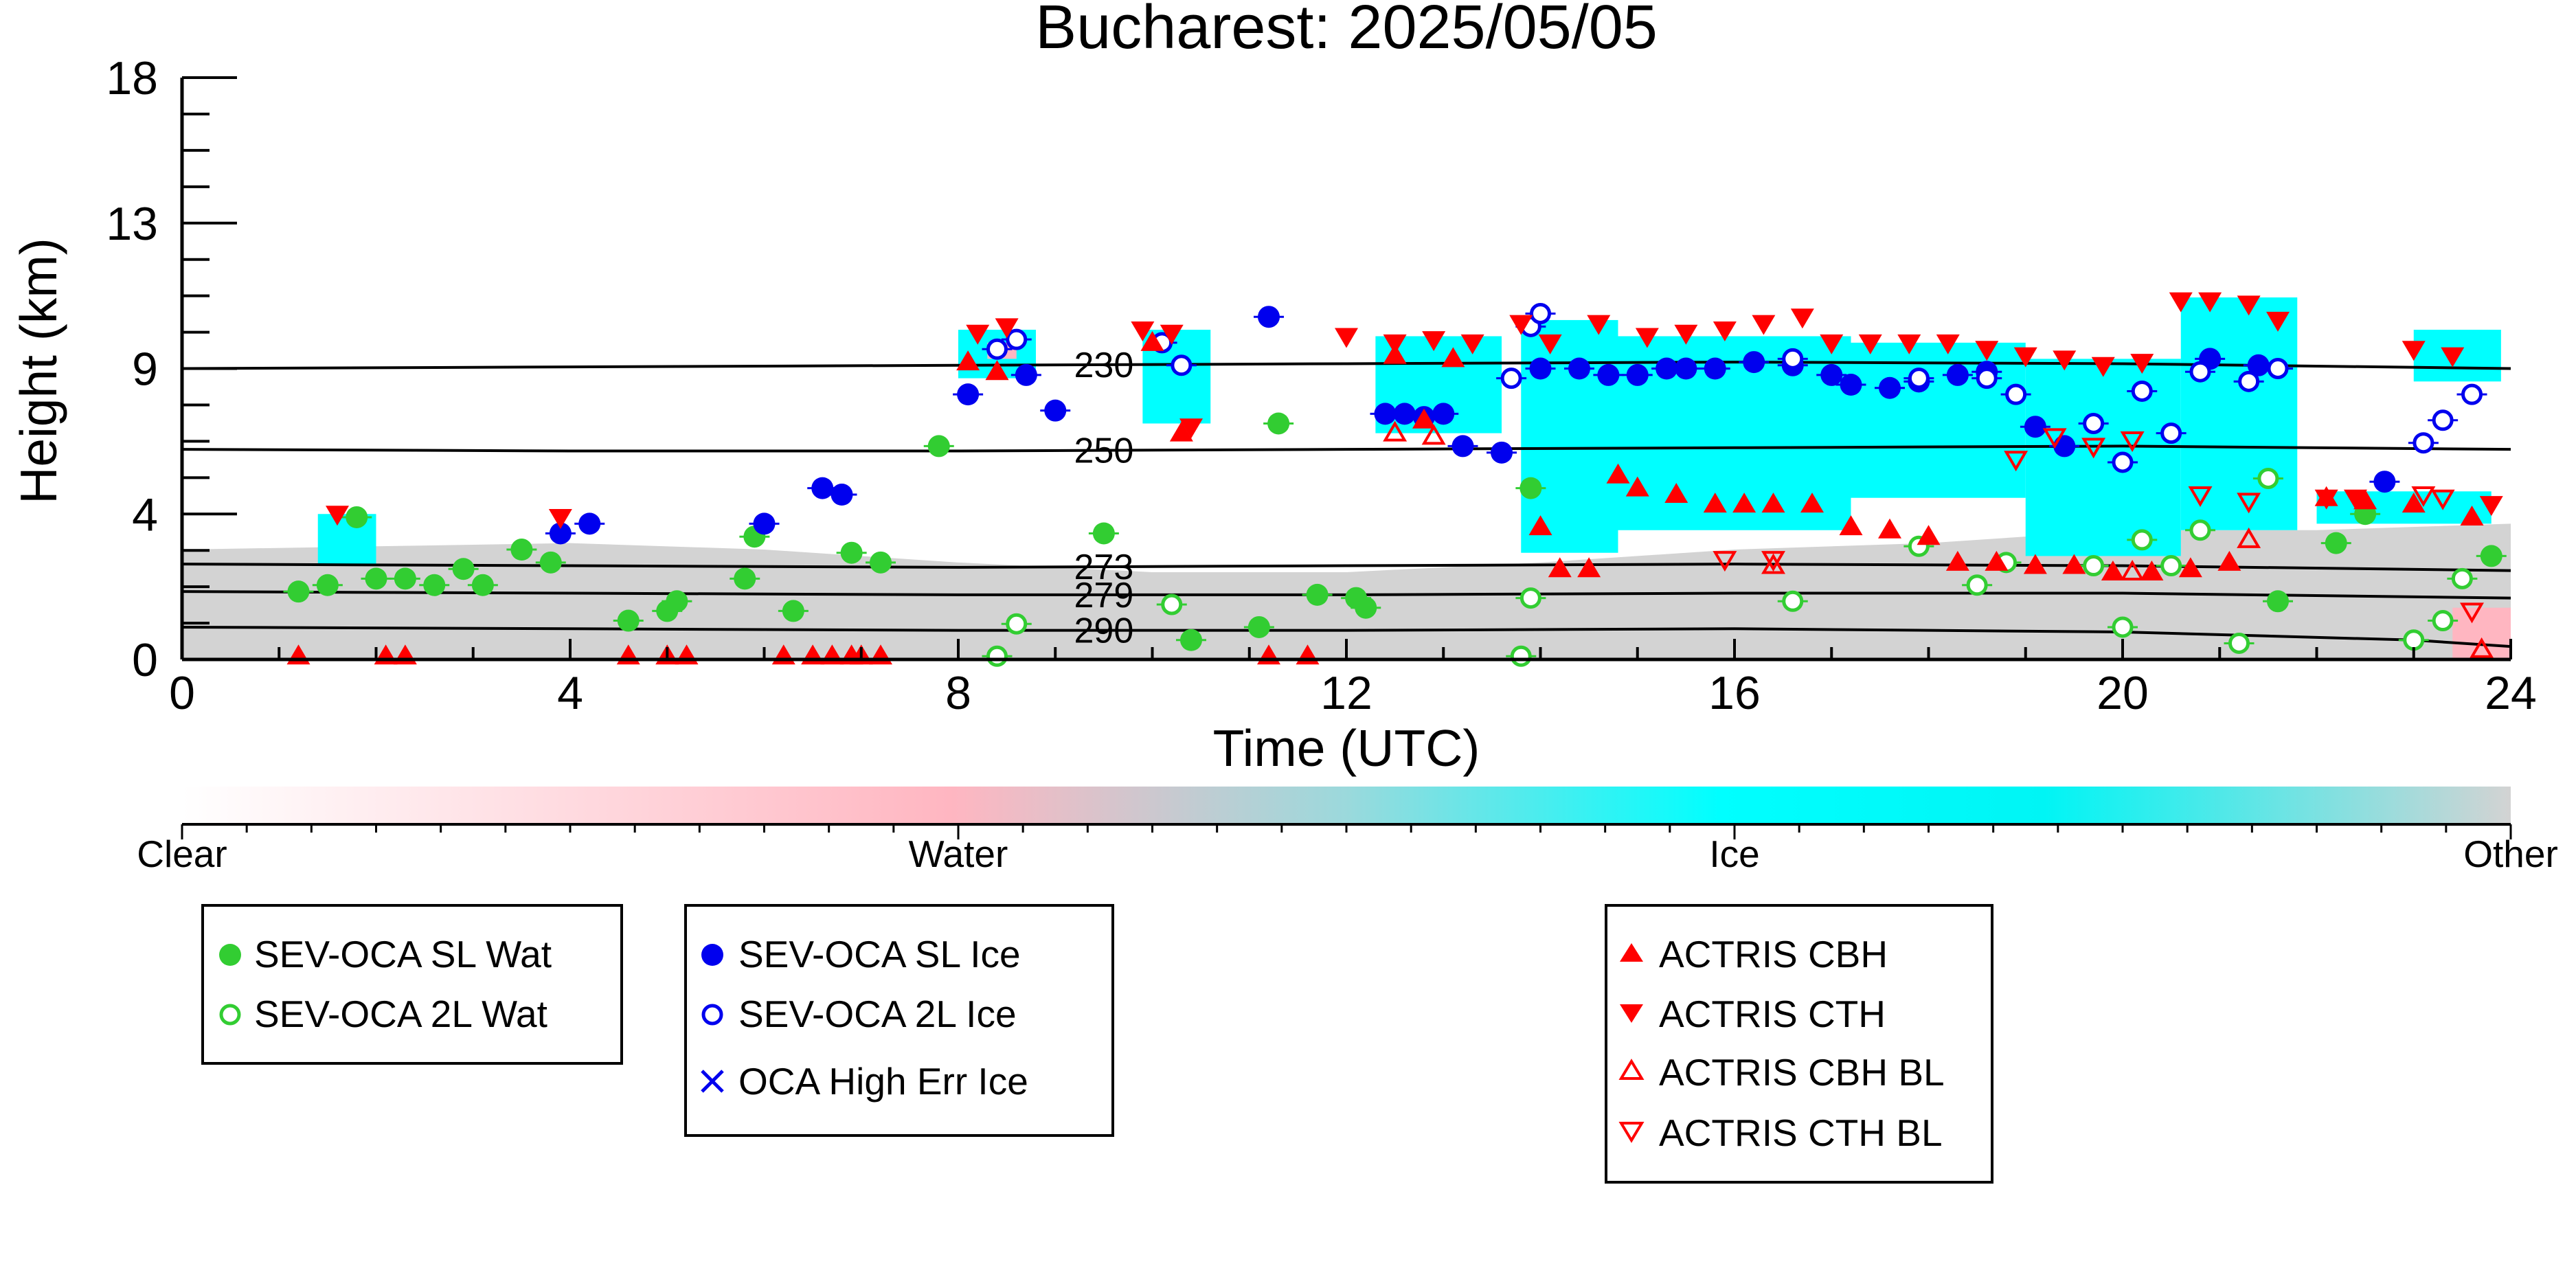 Image resolution: width=2576 pixels, height=1288 pixels. What do you see at coordinates (1773, 954) in the screenshot?
I see `legend-entry-cbh: ACTRIS CBH` at bounding box center [1773, 954].